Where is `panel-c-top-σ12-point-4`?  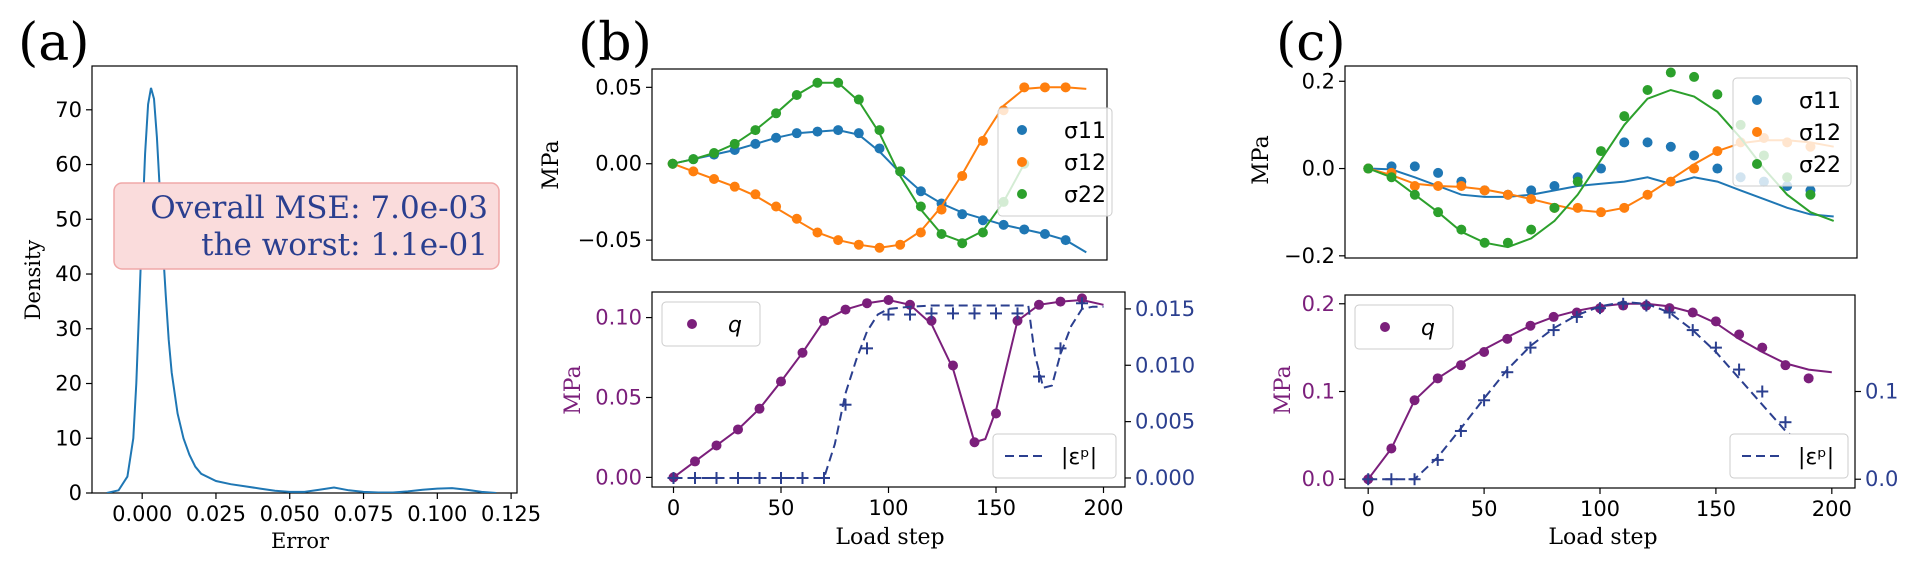 panel-c-top-σ12-point-4 is located at coordinates (1461, 186).